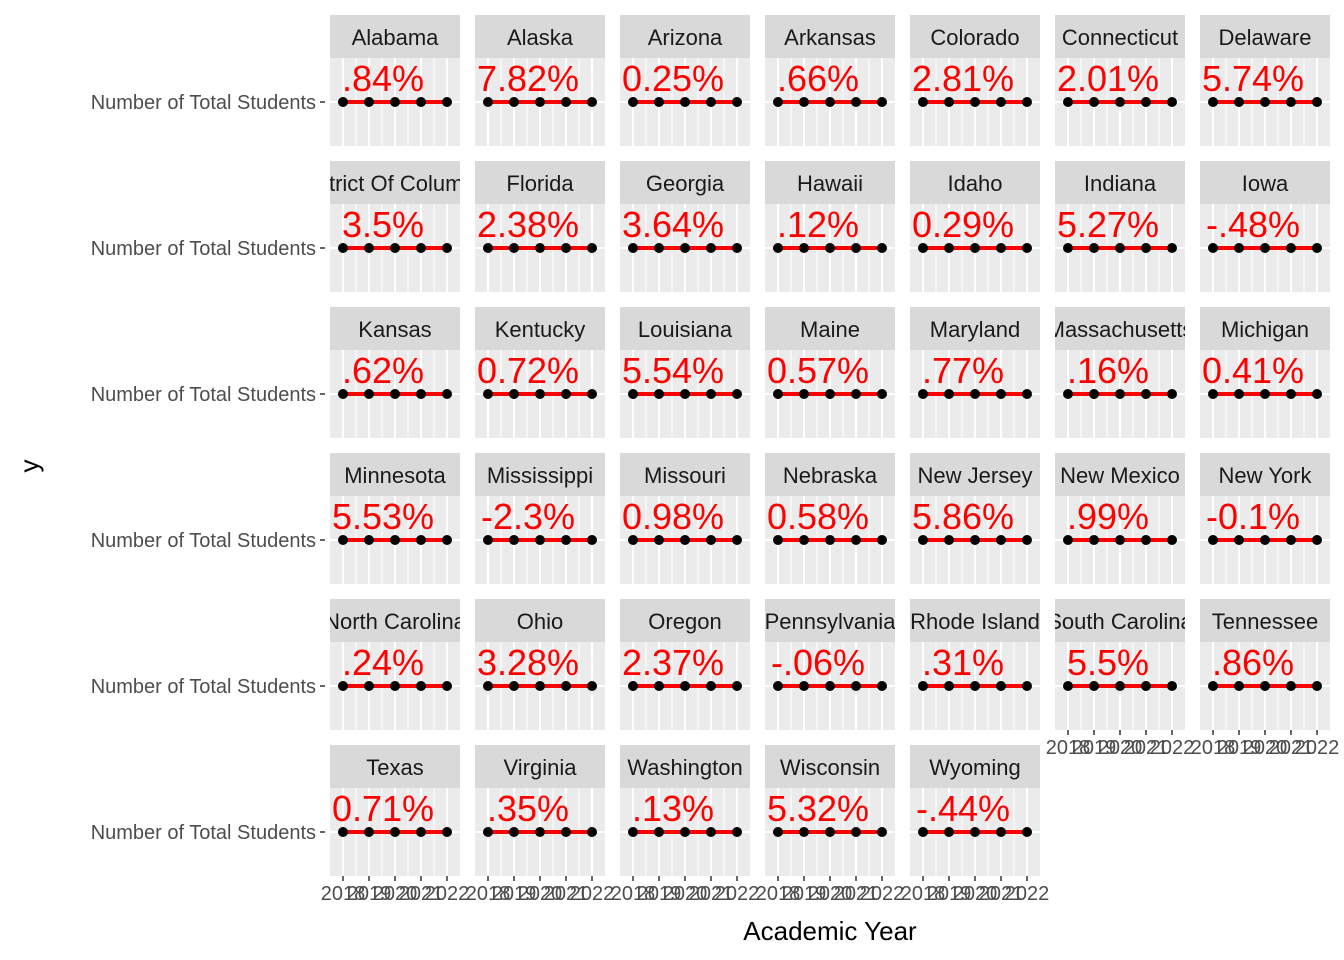 The image size is (1344, 960). Describe the element at coordinates (818, 516) in the screenshot. I see `percent-change-label: 0.58%` at that location.